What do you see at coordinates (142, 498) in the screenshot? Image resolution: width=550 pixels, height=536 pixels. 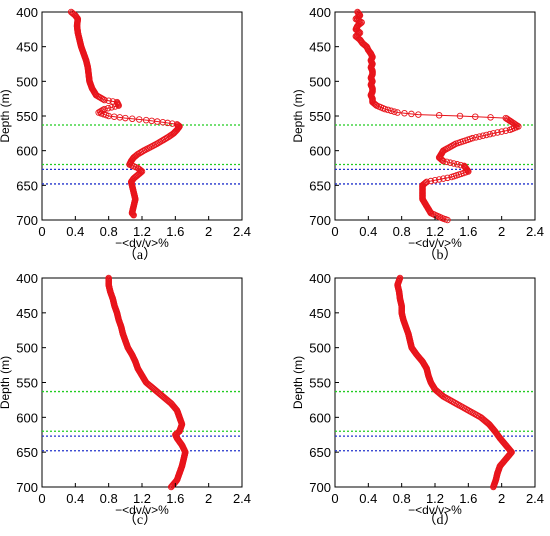 I see `x-tick-label: 1.2` at bounding box center [142, 498].